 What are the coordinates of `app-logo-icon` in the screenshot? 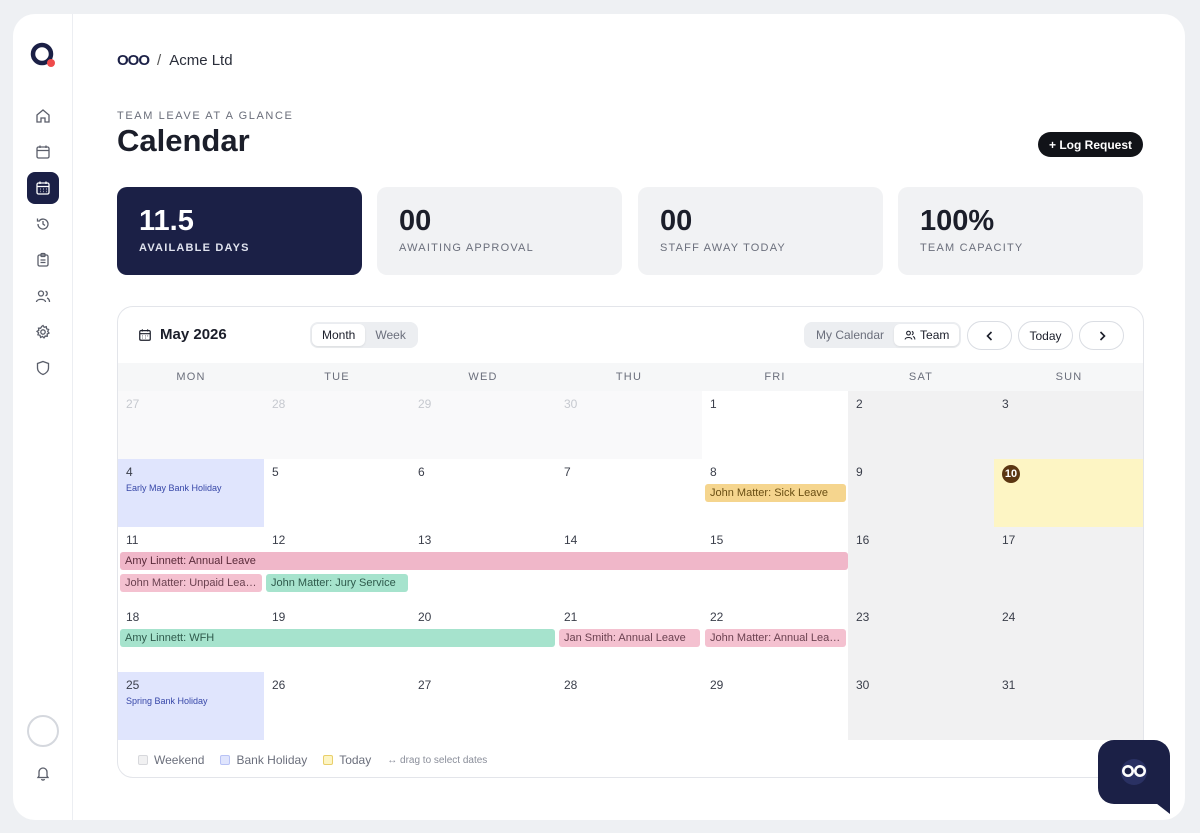 It's located at (43, 55).